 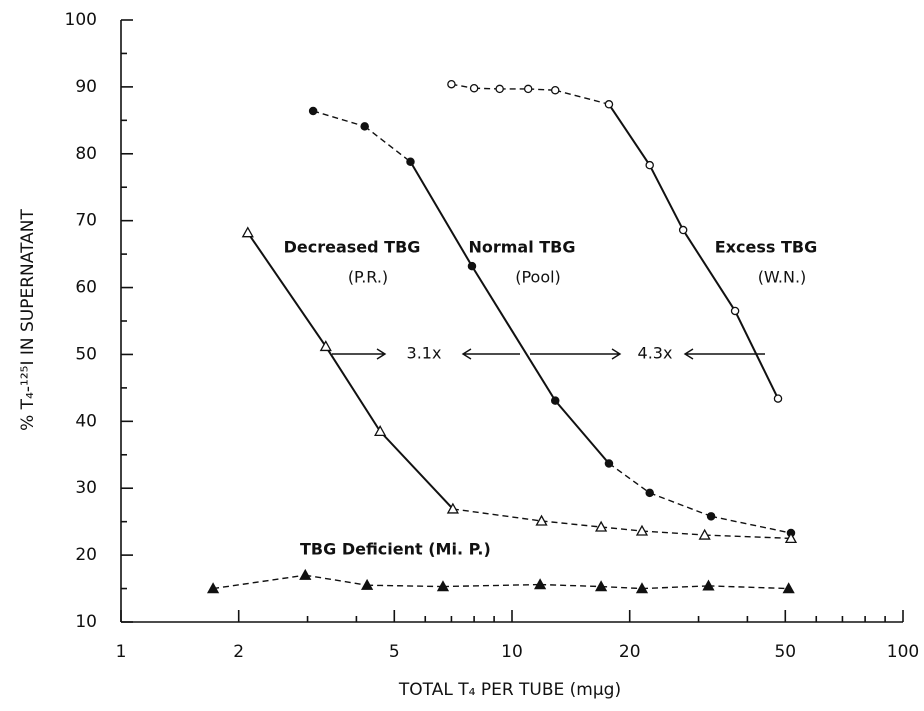 What do you see at coordinates (903, 652) in the screenshot?
I see `x-tick-label: 100` at bounding box center [903, 652].